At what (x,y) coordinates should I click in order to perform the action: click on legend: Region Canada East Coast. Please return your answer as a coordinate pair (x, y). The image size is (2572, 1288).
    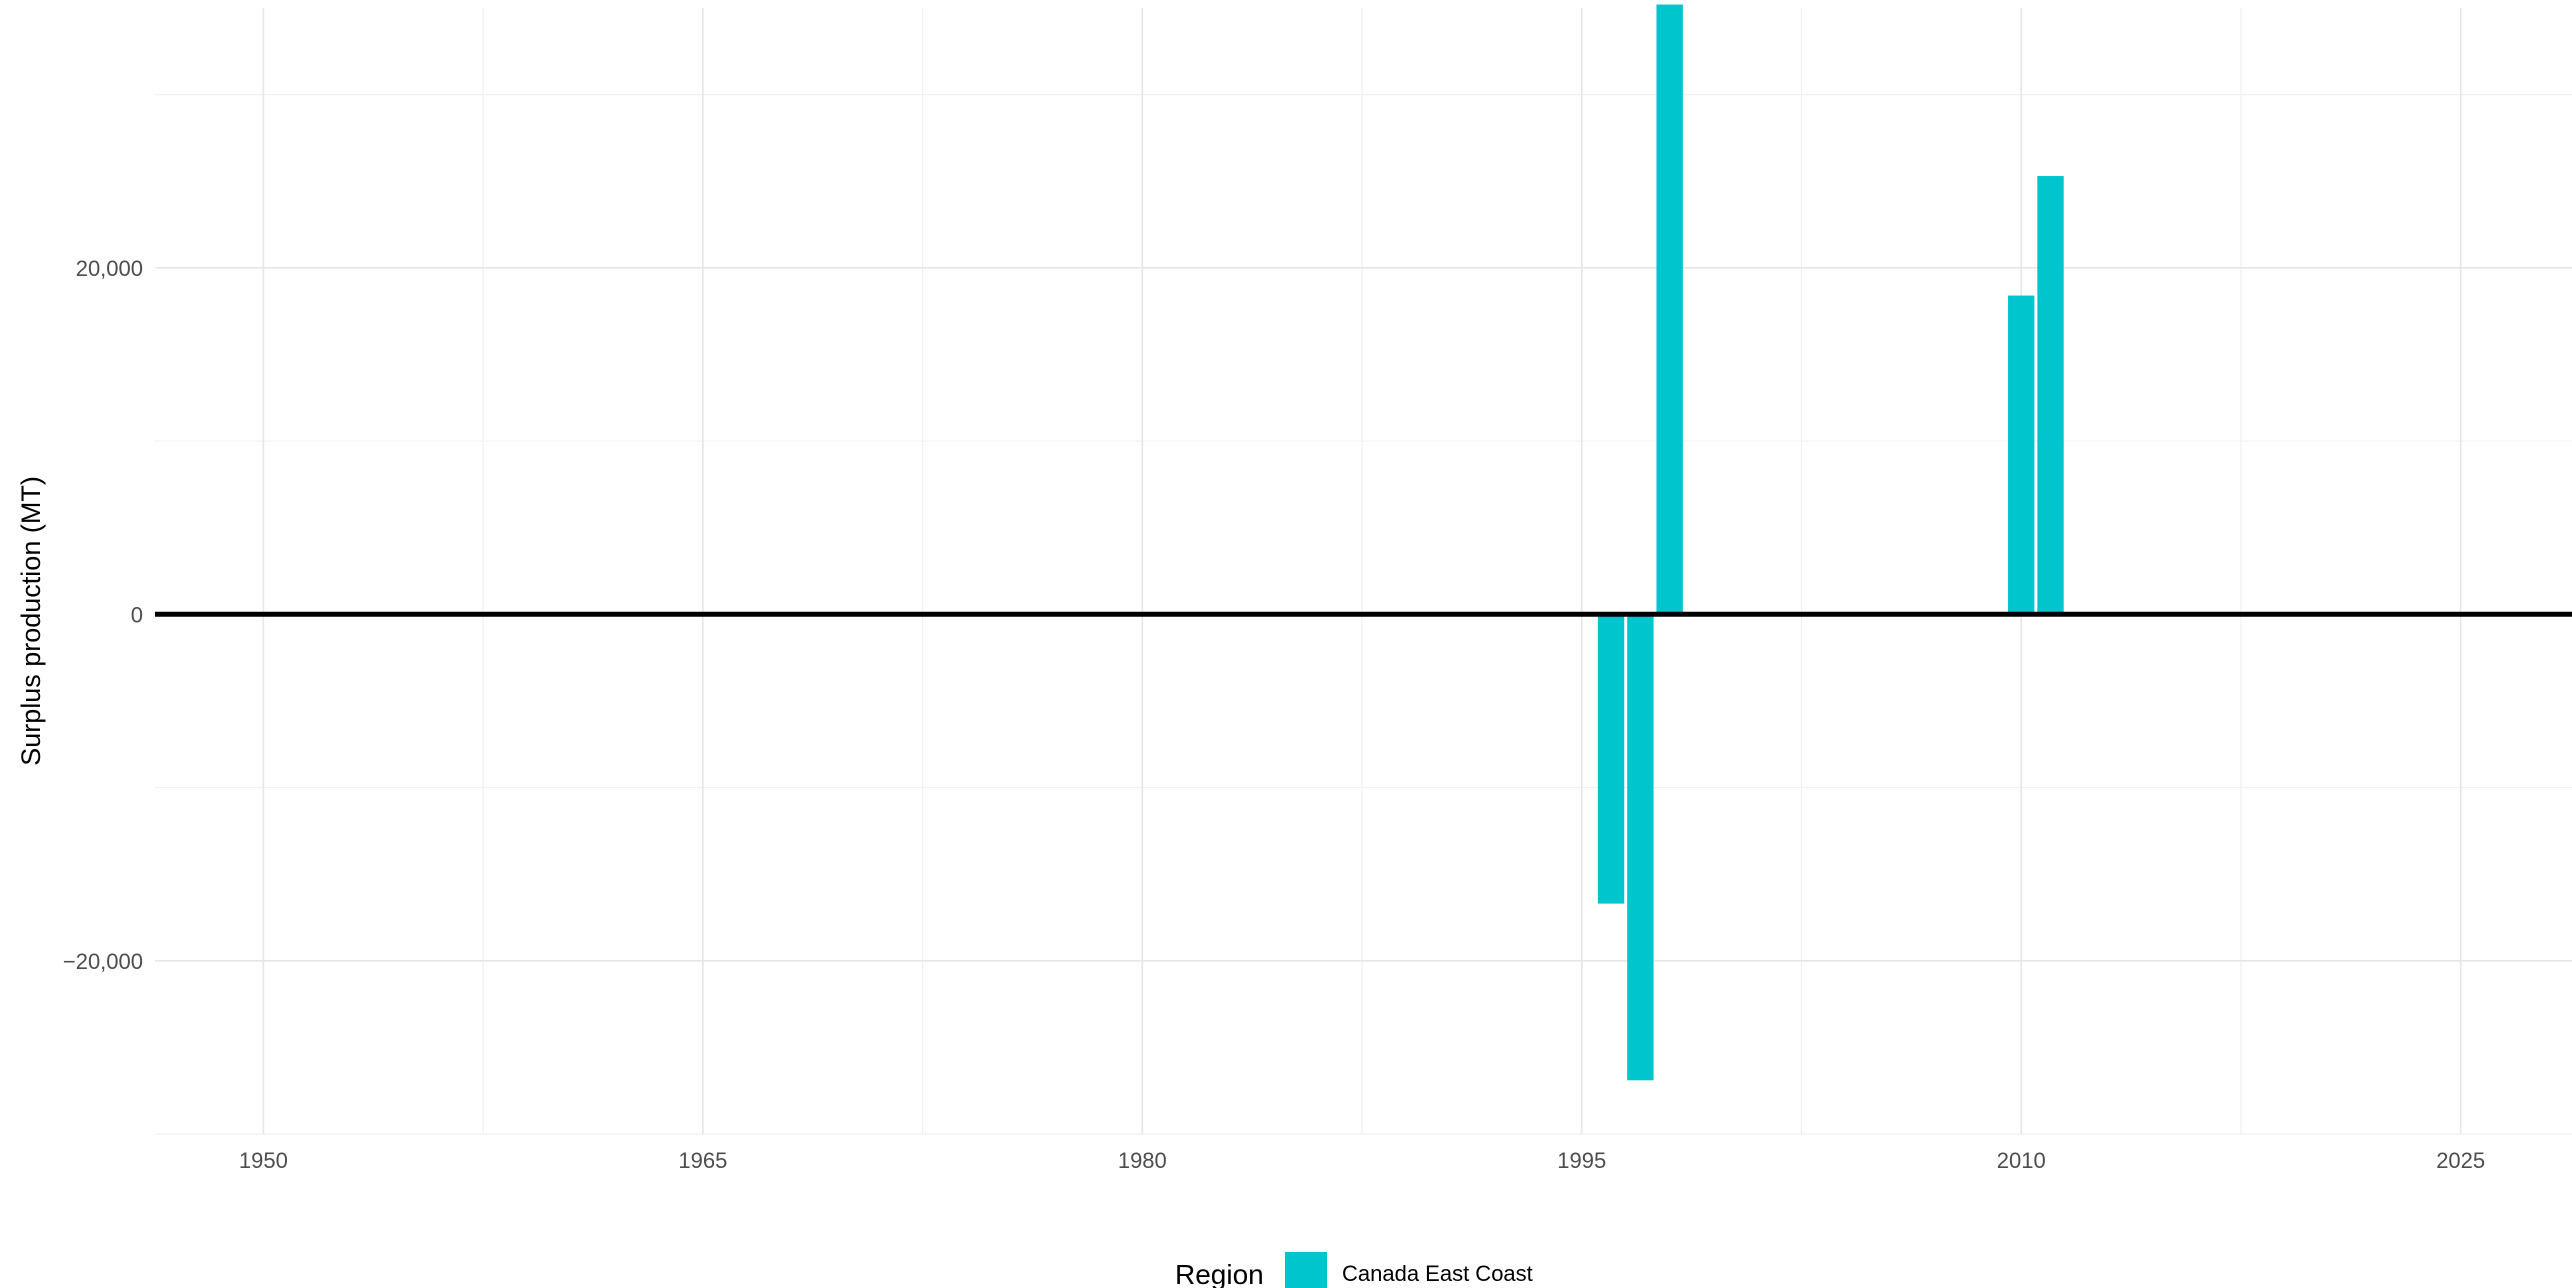
    Looking at the image, I should click on (1354, 1270).